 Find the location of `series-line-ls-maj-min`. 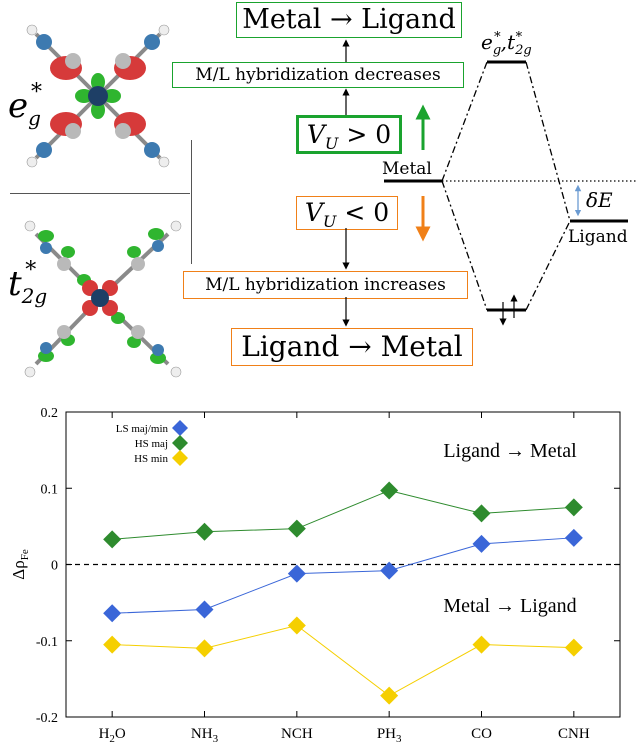

series-line-ls-maj-min is located at coordinates (343, 575).